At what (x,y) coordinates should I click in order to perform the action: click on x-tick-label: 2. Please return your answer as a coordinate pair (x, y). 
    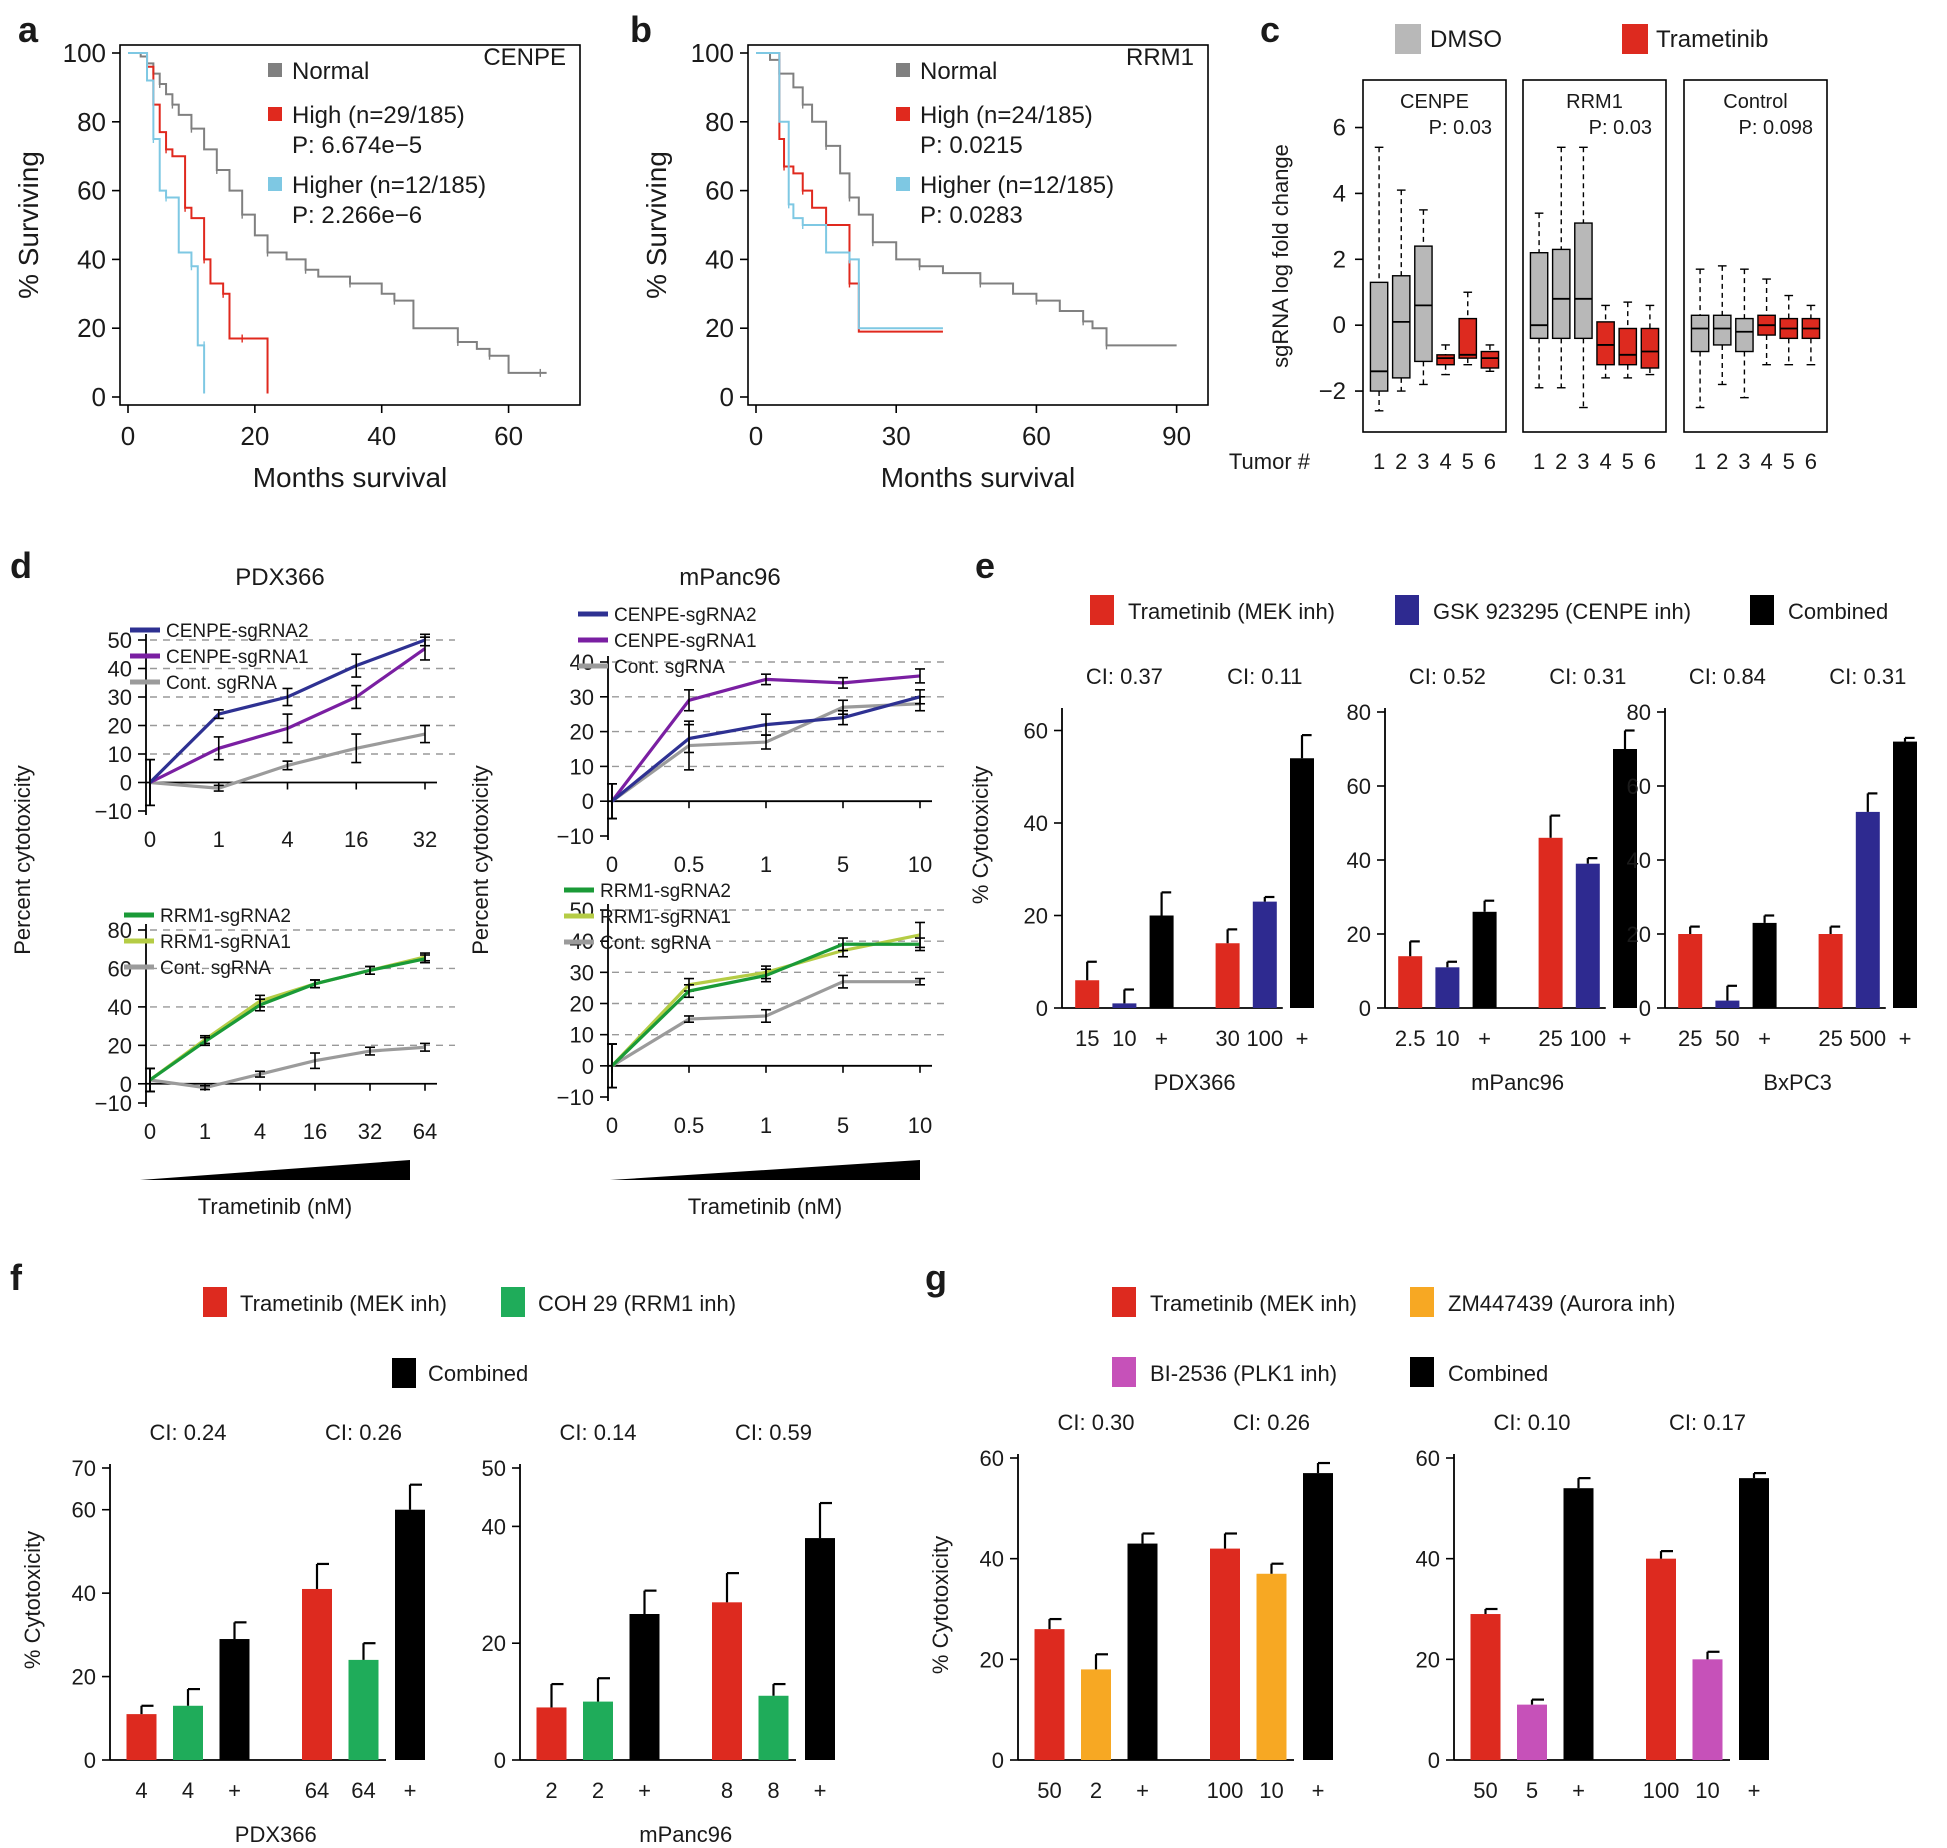
    Looking at the image, I should click on (598, 1790).